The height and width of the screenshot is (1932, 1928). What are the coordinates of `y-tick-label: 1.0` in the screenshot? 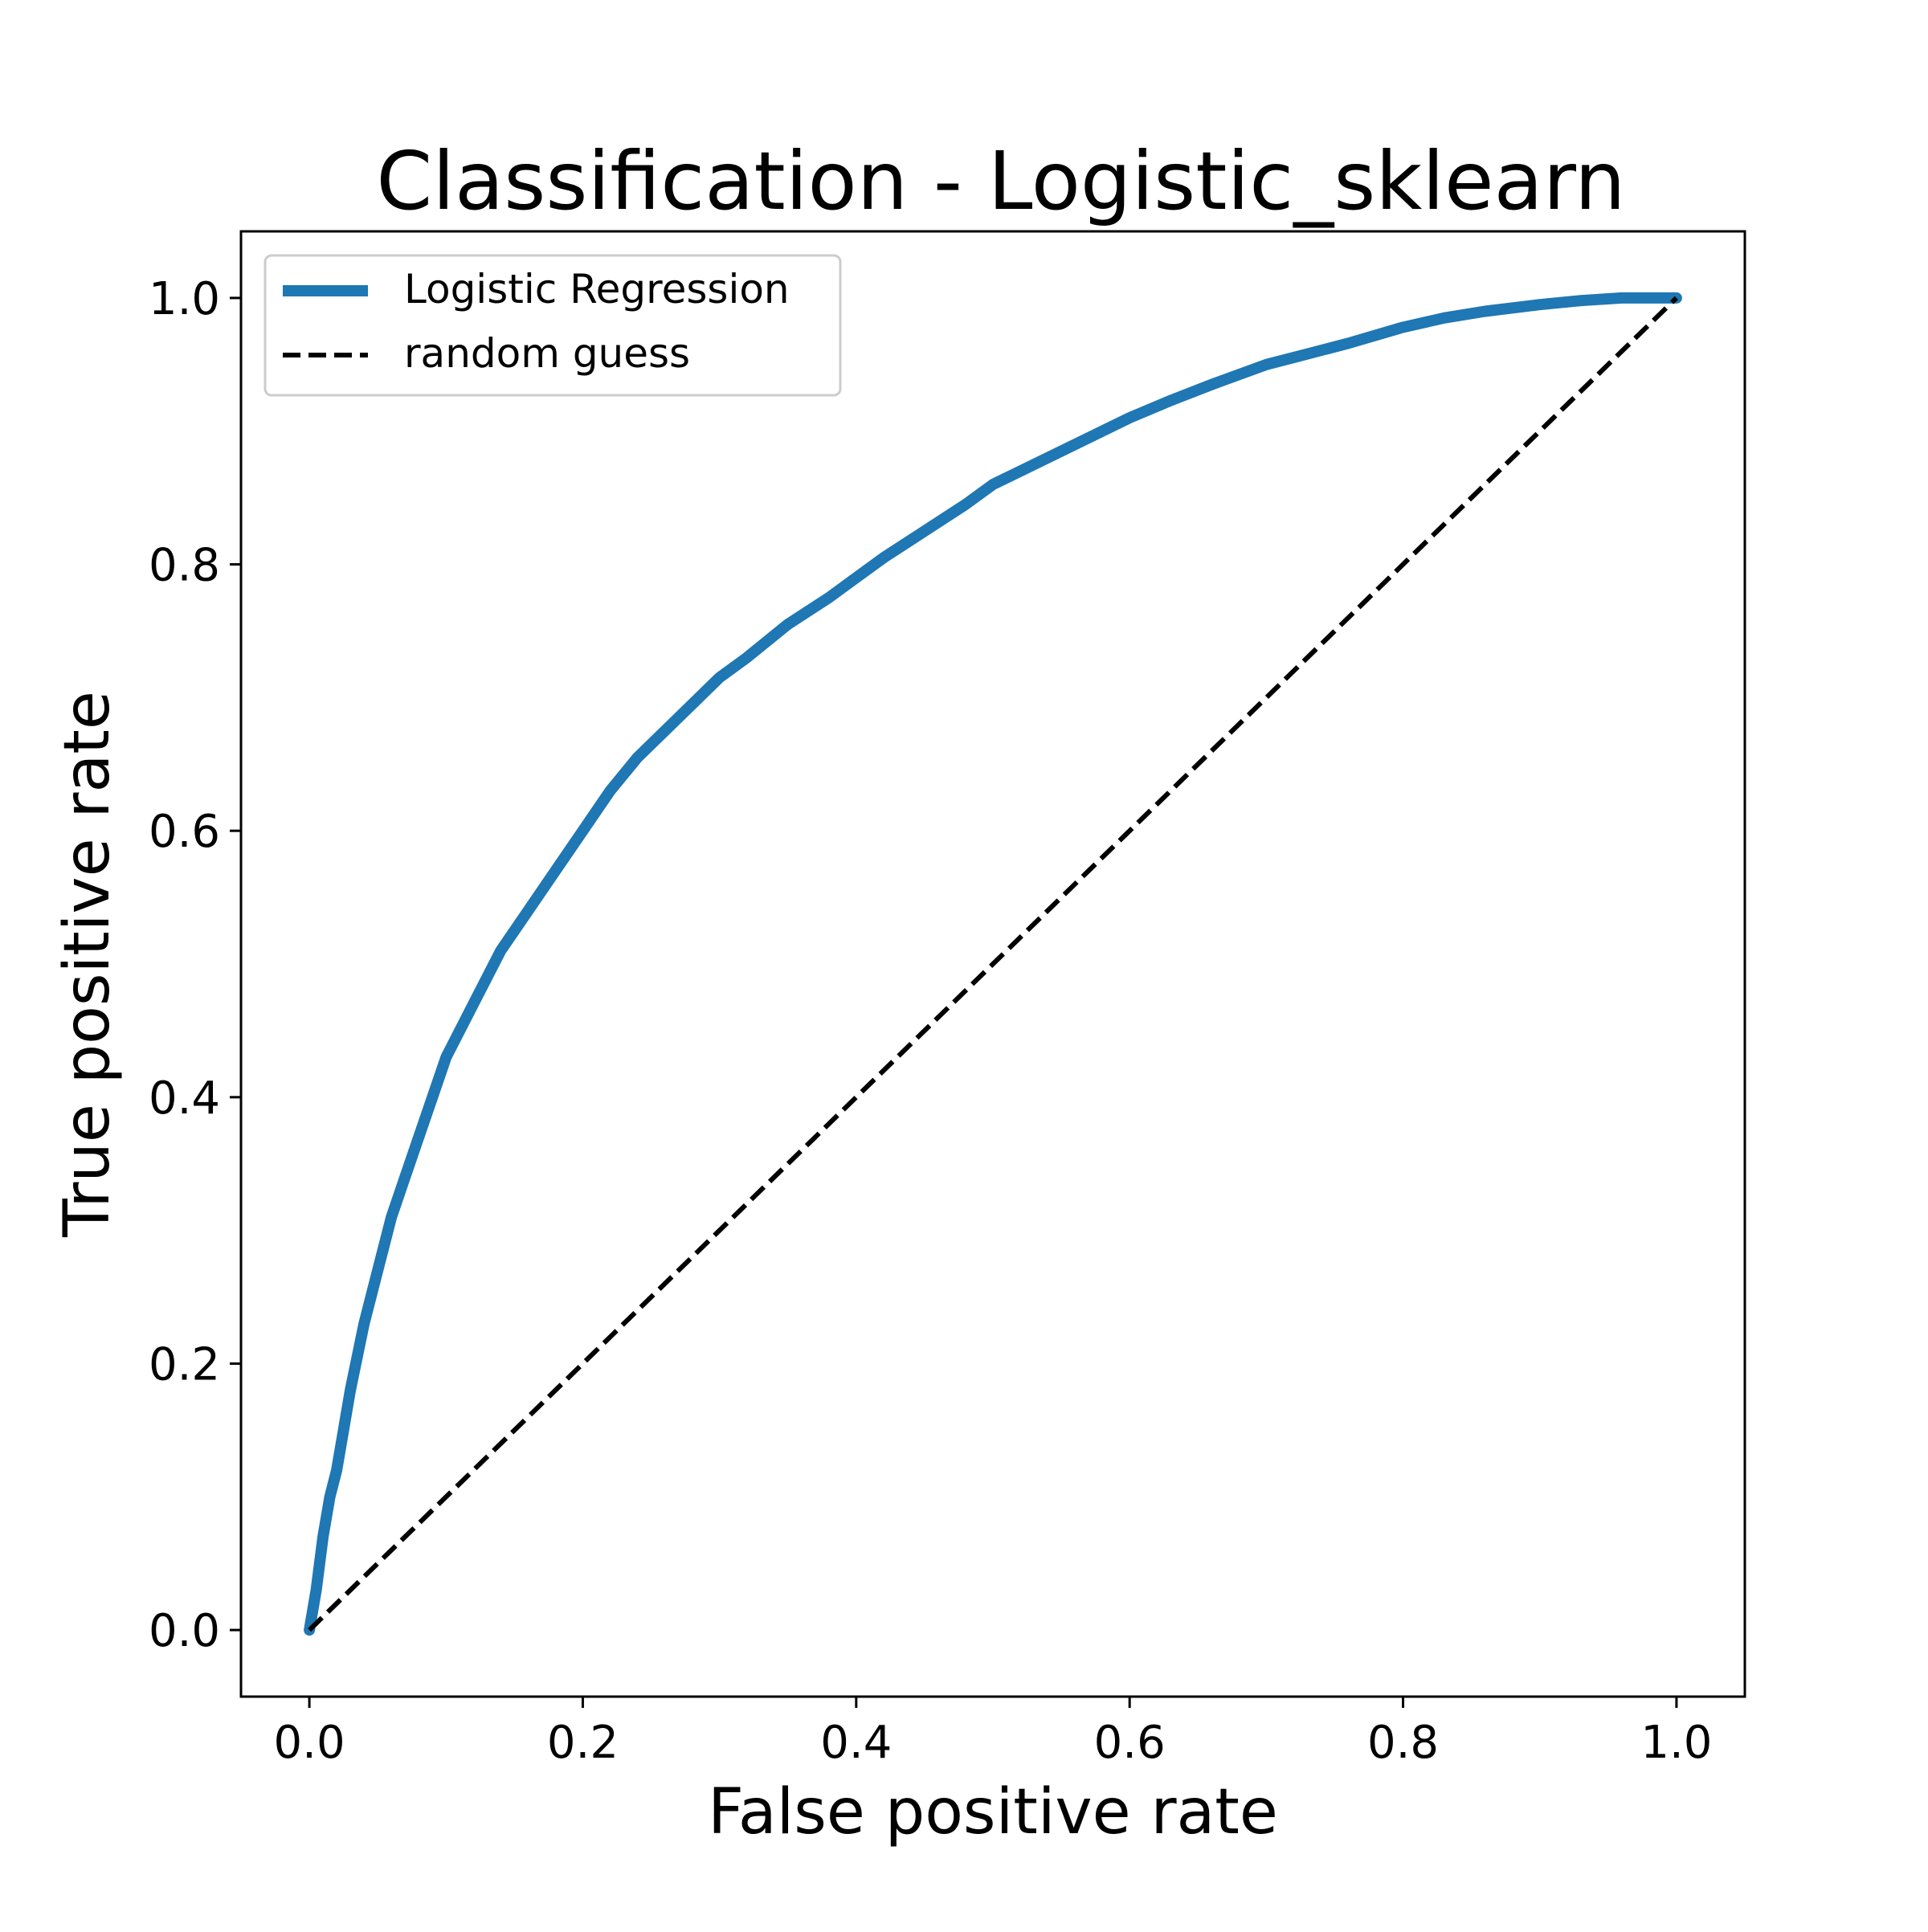 It's located at (184, 299).